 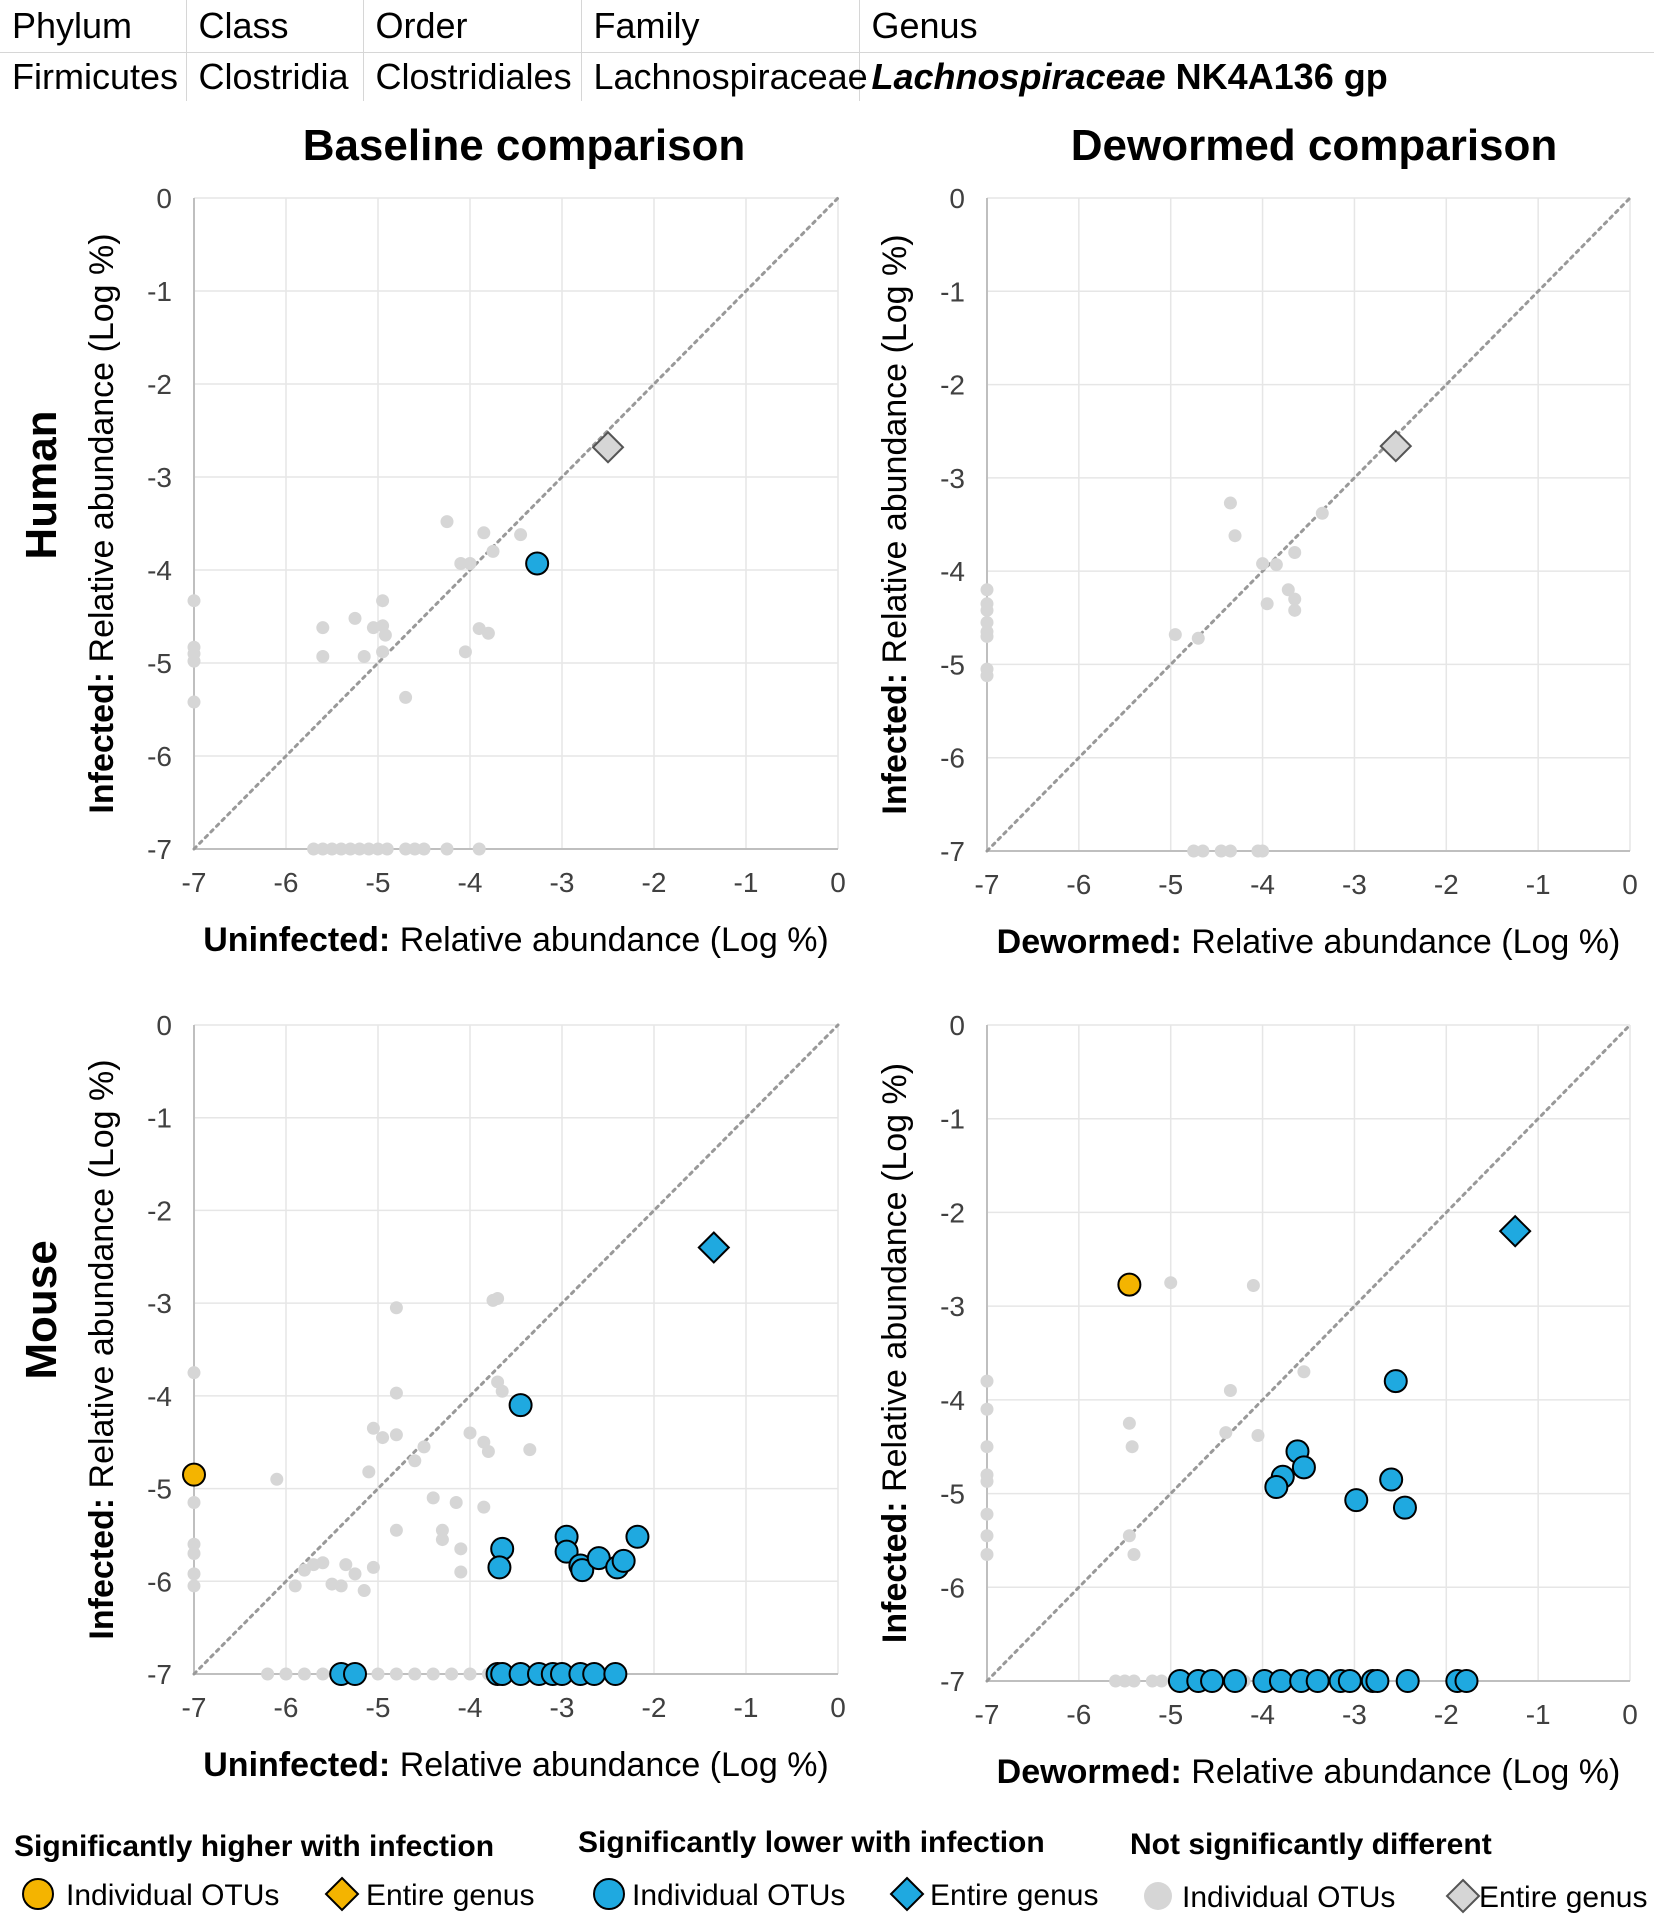 I want to click on y-axis-label-text: Relative abundance (Log %), so click(x=102, y=1278).